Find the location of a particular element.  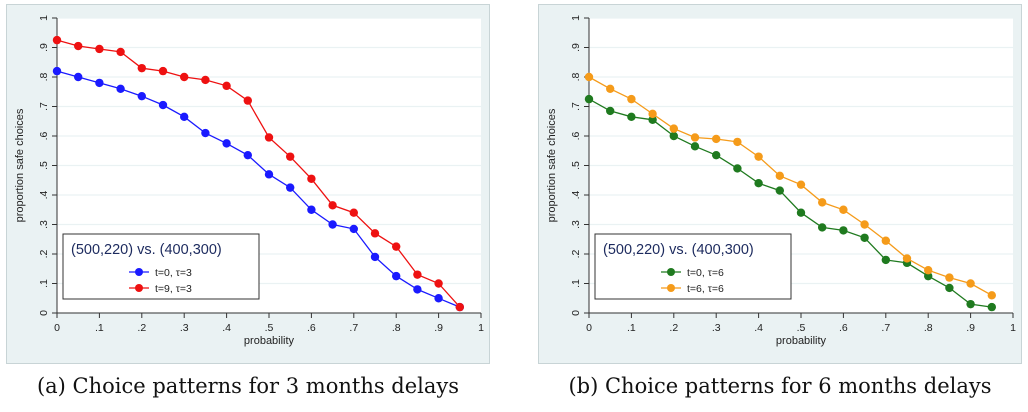

y-tick-label: .5 is located at coordinates (44, 165).